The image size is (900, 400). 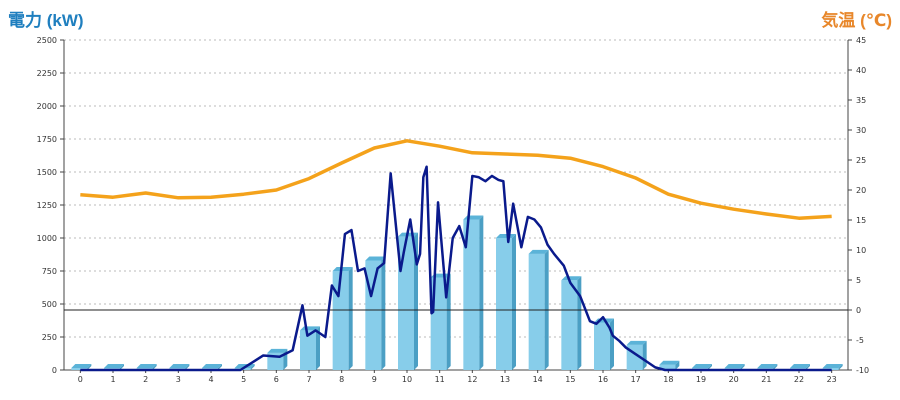 What do you see at coordinates (210, 379) in the screenshot?
I see `x-tick-label: 4` at bounding box center [210, 379].